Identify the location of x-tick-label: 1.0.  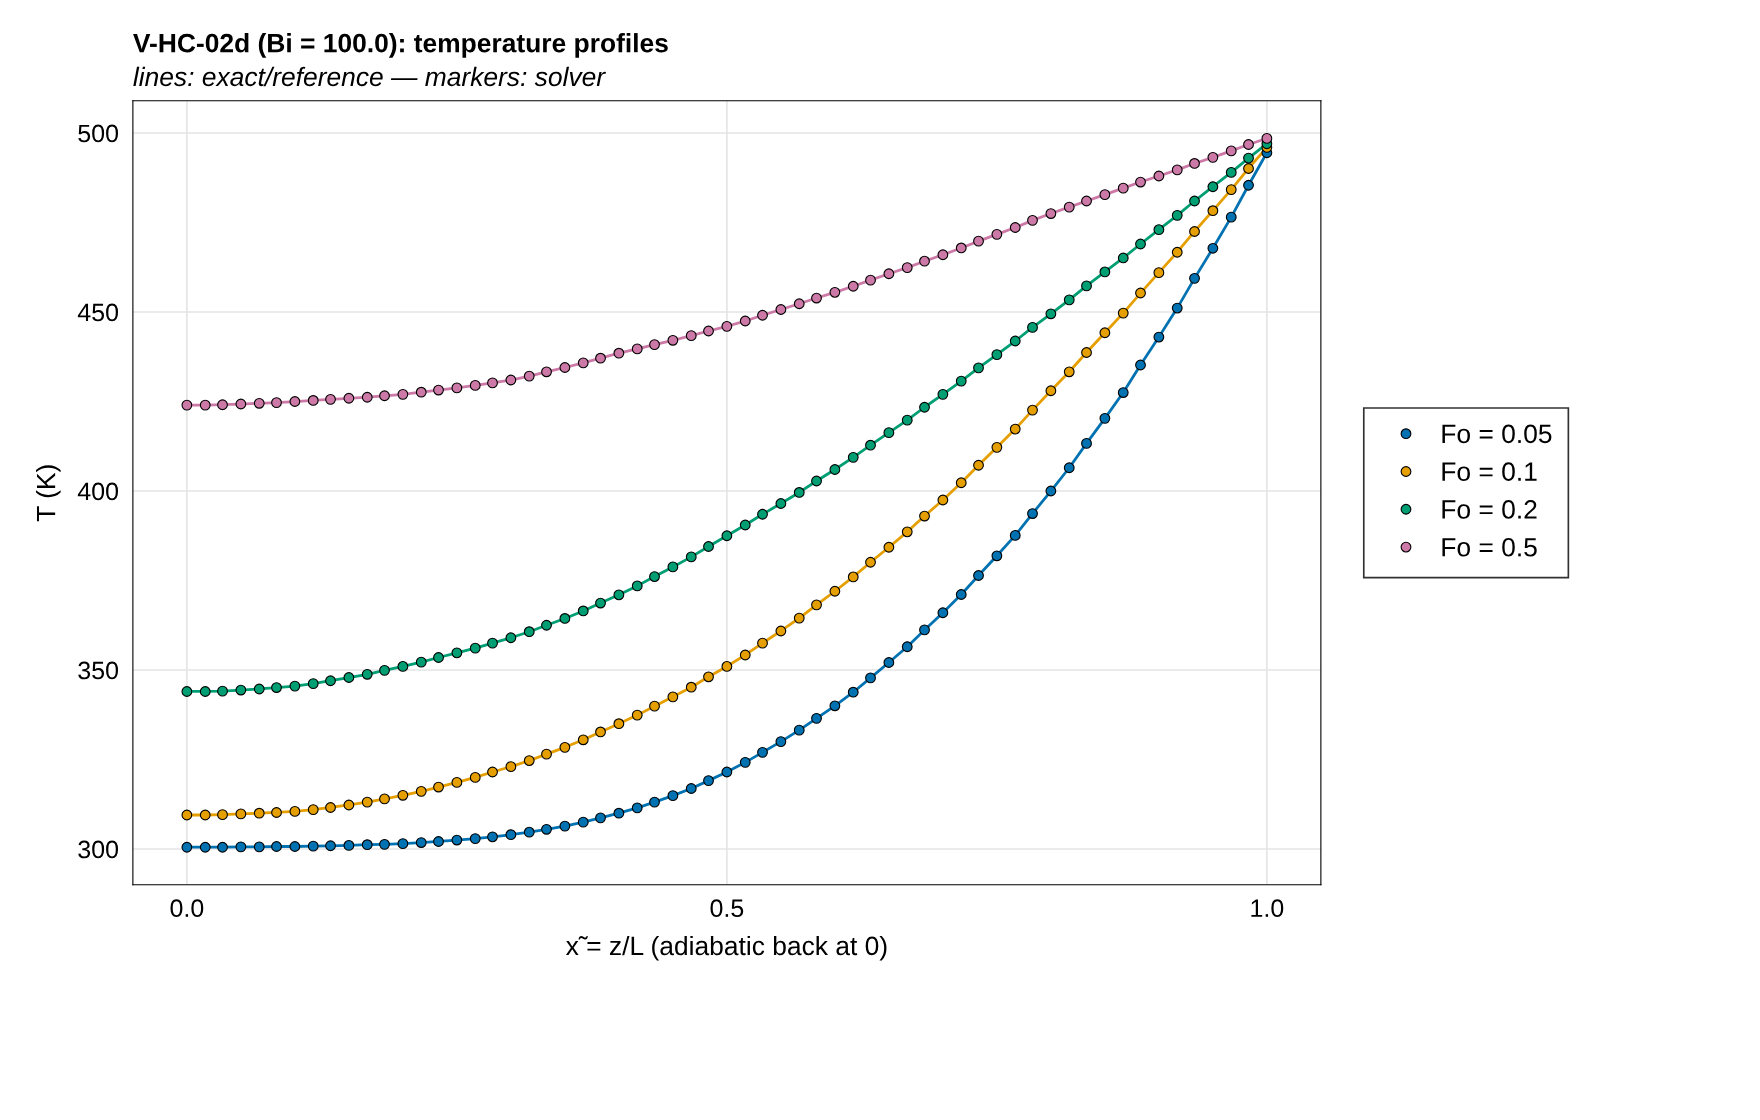
(1267, 908).